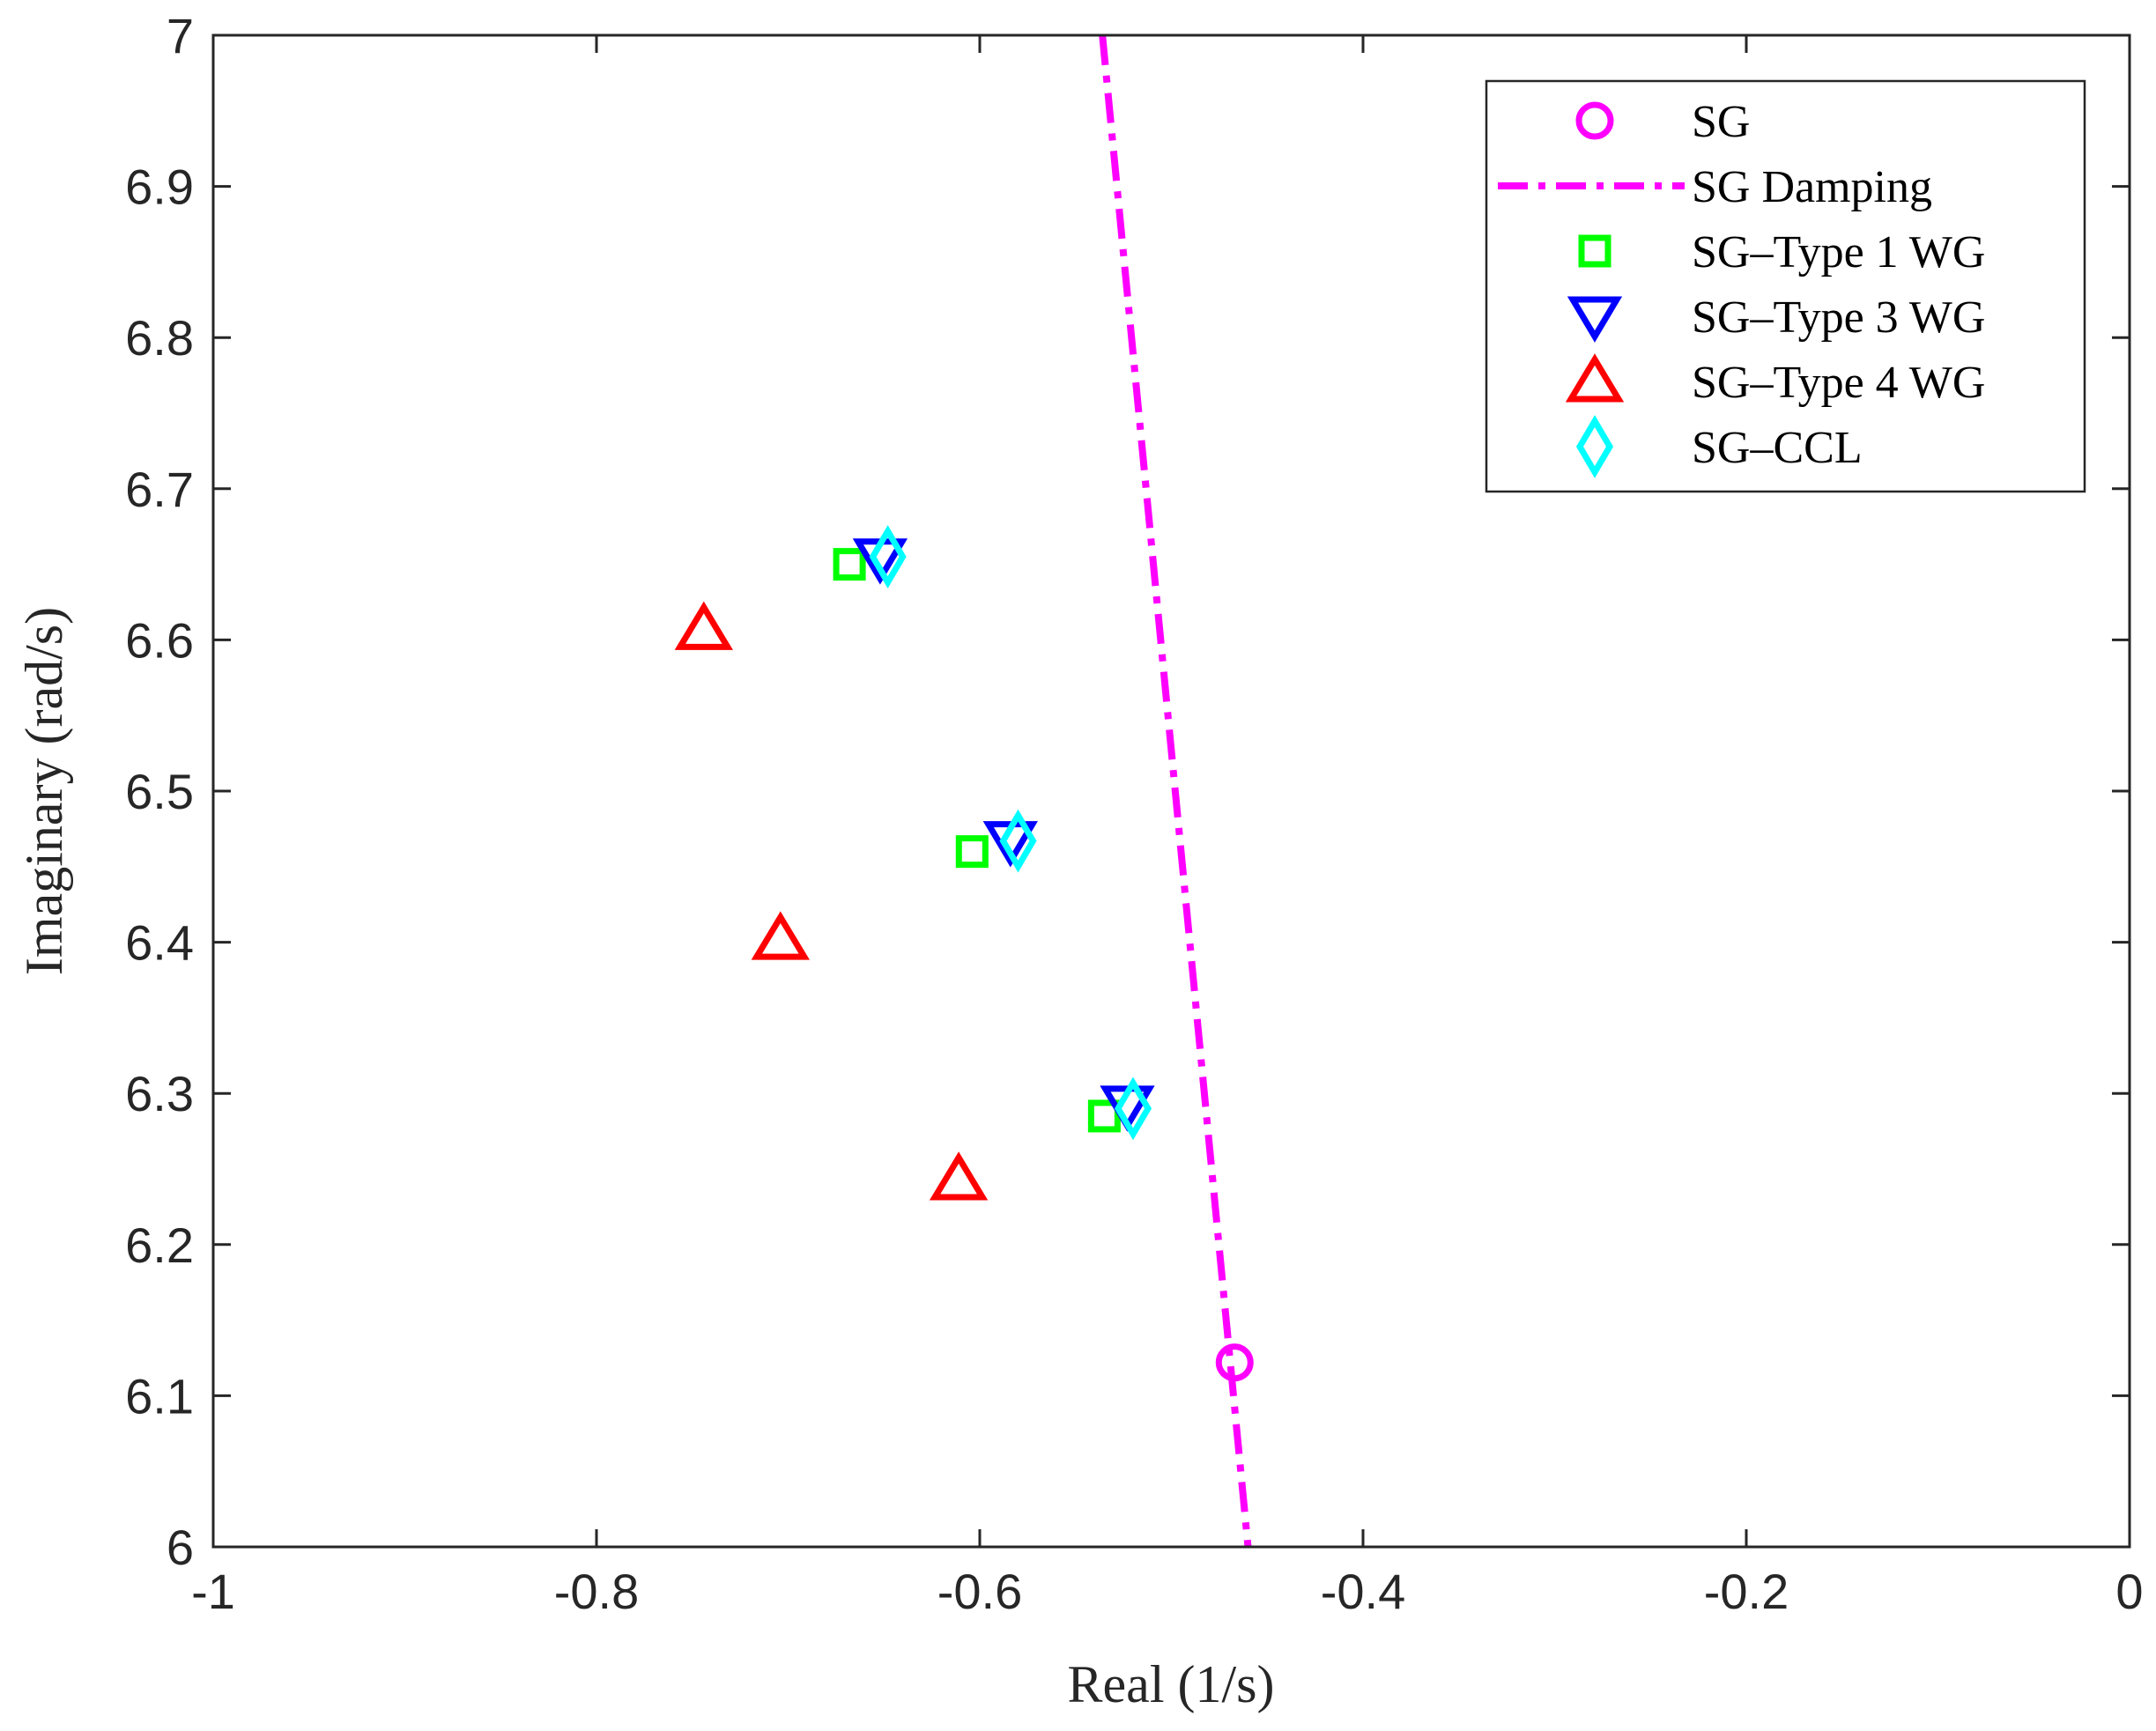  Describe the element at coordinates (180, 35) in the screenshot. I see `y-tick-label: 7` at that location.